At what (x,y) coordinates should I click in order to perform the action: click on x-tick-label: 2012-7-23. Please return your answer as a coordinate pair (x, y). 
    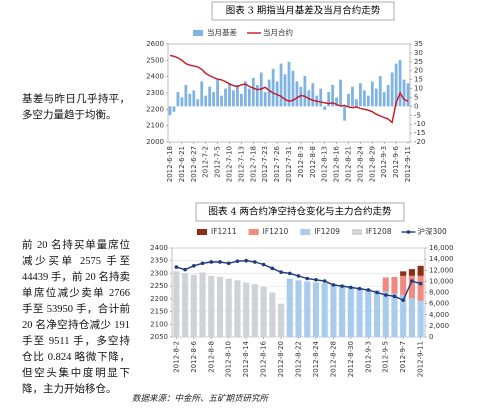
    Looking at the image, I should click on (265, 164).